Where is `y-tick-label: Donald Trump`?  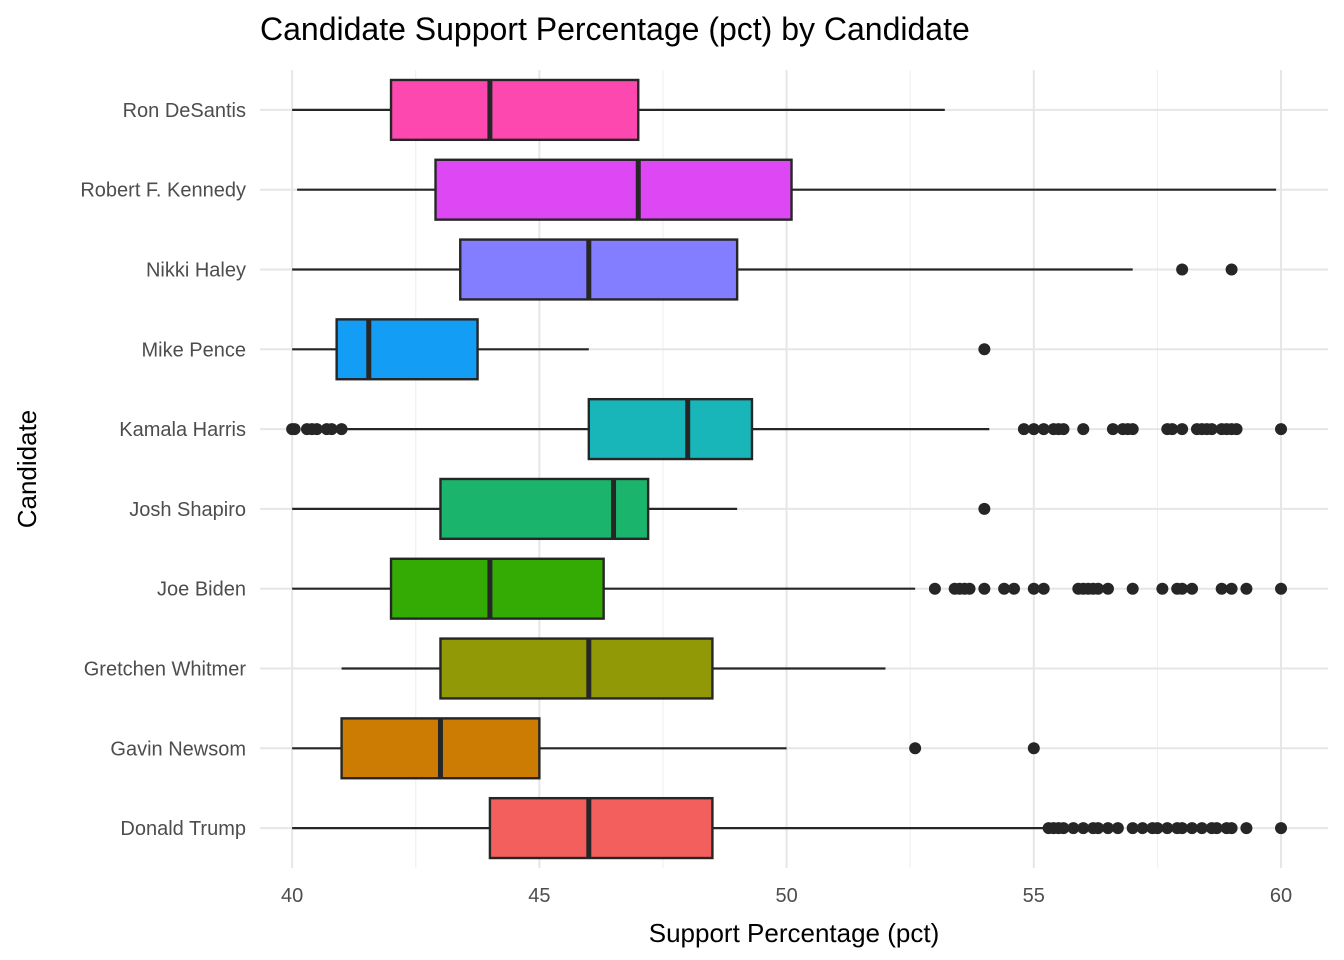
y-tick-label: Donald Trump is located at coordinates (183, 829).